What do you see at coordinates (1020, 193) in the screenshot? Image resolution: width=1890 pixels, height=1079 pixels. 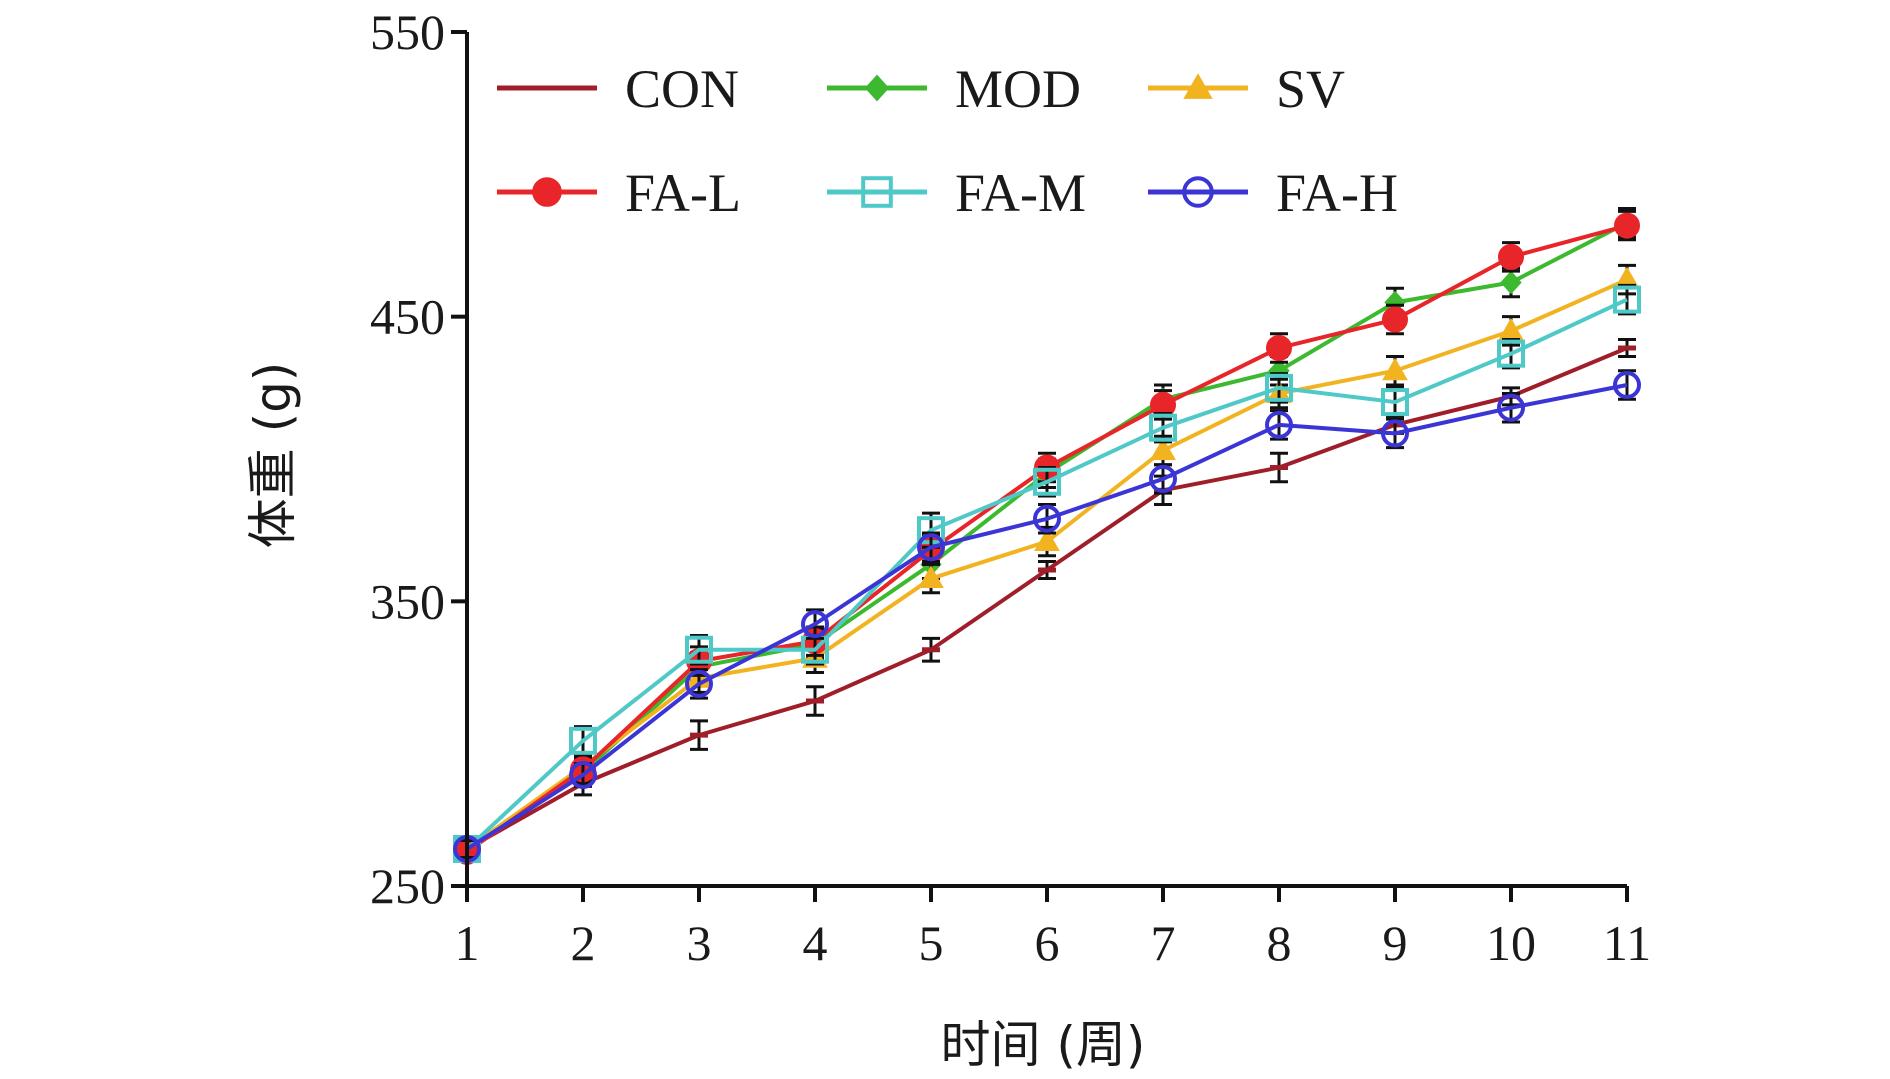 I see `legend-label: FA-M` at bounding box center [1020, 193].